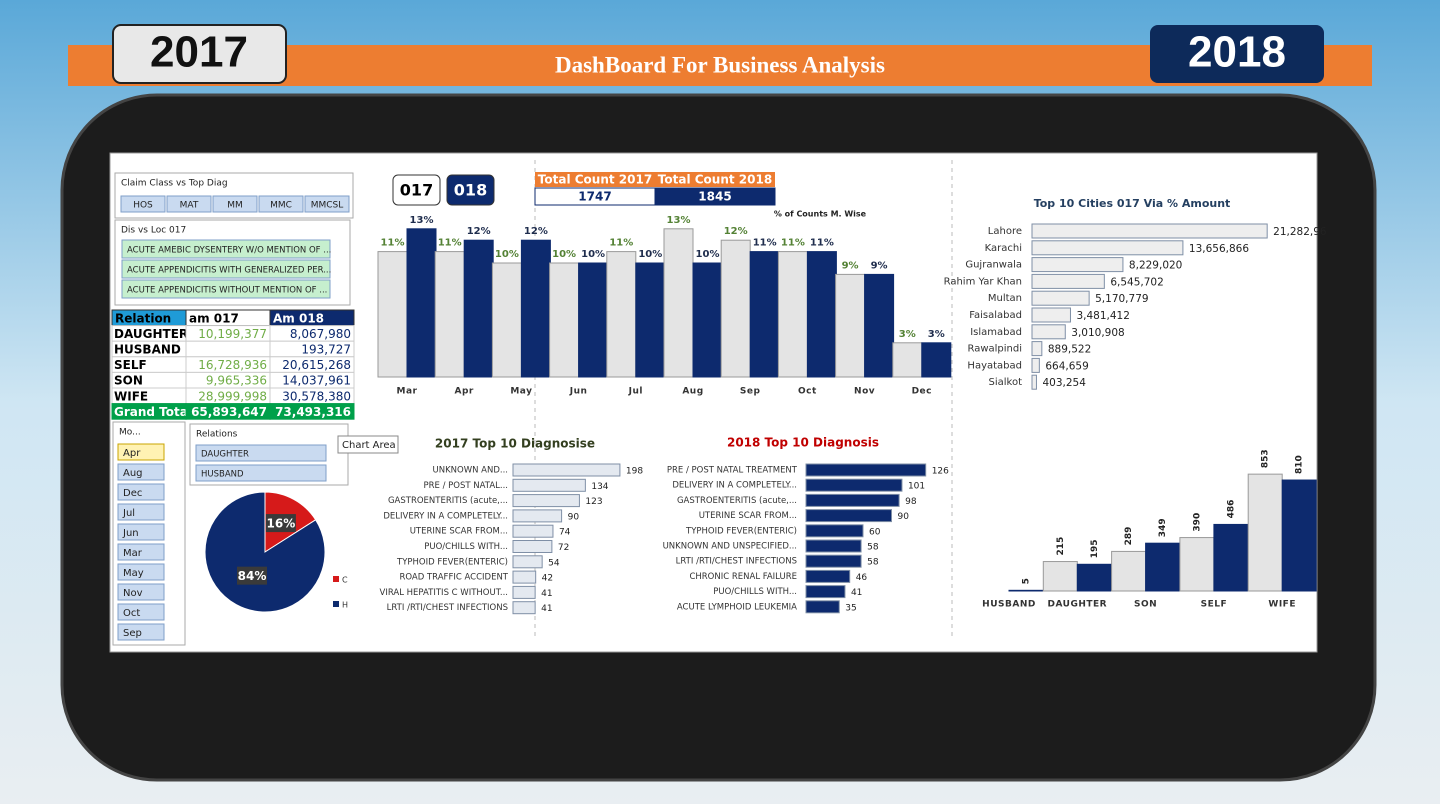 The image size is (1440, 804). Describe the element at coordinates (147, 350) in the screenshot. I see `pivot-text: HUSBAND` at that location.